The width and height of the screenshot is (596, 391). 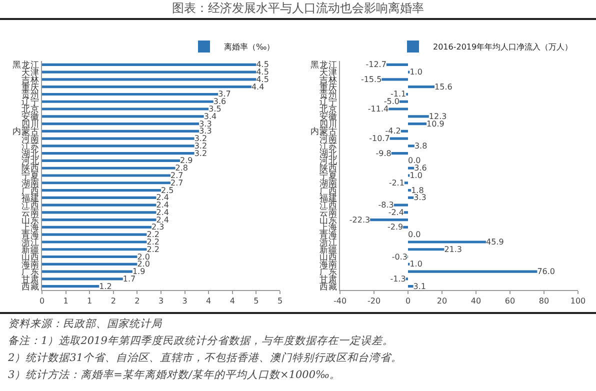 I want to click on x-tick-label: 100, so click(x=578, y=301).